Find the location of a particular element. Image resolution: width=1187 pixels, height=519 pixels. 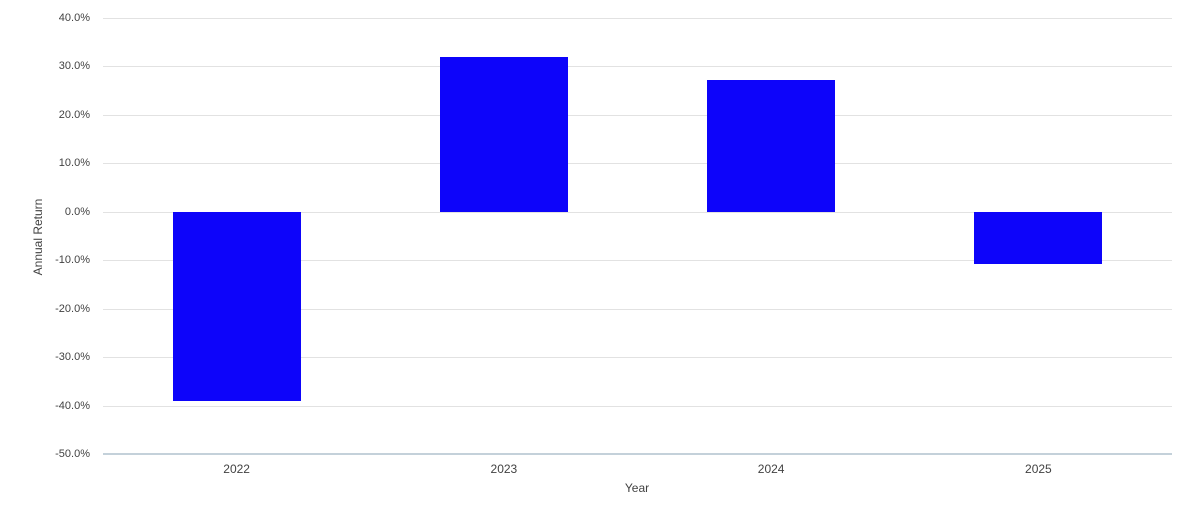

x-axis-baseline is located at coordinates (637, 454).